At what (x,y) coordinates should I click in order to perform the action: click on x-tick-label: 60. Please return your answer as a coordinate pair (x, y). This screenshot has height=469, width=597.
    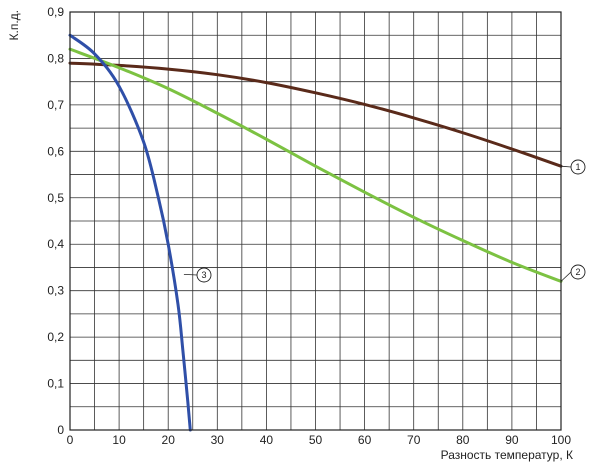
    Looking at the image, I should click on (365, 440).